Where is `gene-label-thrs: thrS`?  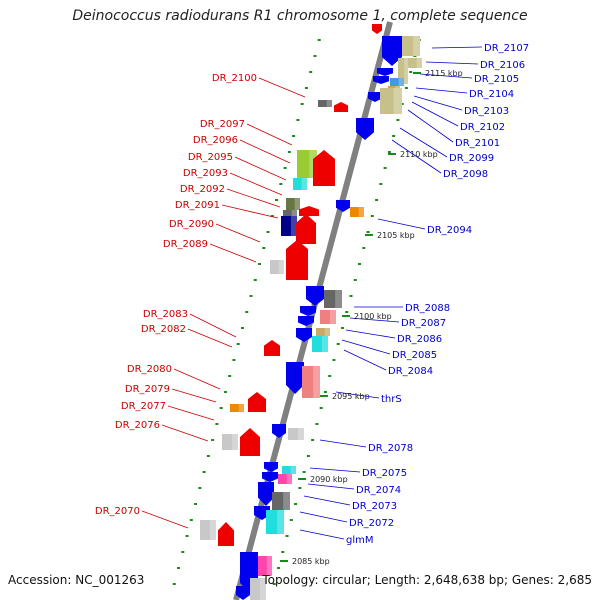
gene-label-thrs: thrS is located at coordinates (391, 399).